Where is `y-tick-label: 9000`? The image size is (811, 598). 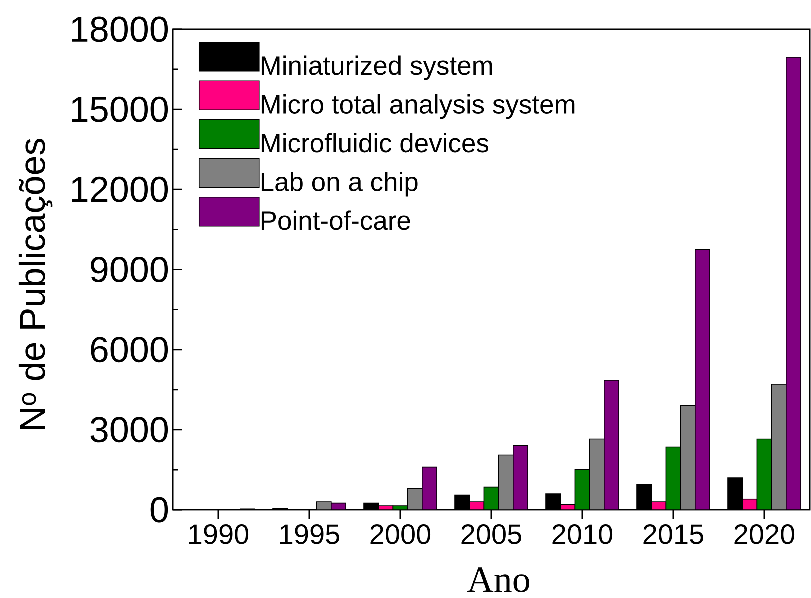
y-tick-label: 9000 is located at coordinates (129, 269).